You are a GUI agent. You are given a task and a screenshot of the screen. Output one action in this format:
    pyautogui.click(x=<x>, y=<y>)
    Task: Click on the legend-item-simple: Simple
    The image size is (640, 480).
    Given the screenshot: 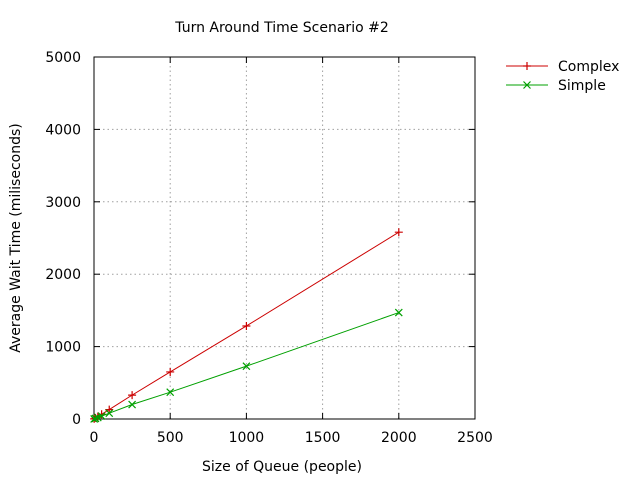 What is the action you would take?
    pyautogui.click(x=556, y=86)
    